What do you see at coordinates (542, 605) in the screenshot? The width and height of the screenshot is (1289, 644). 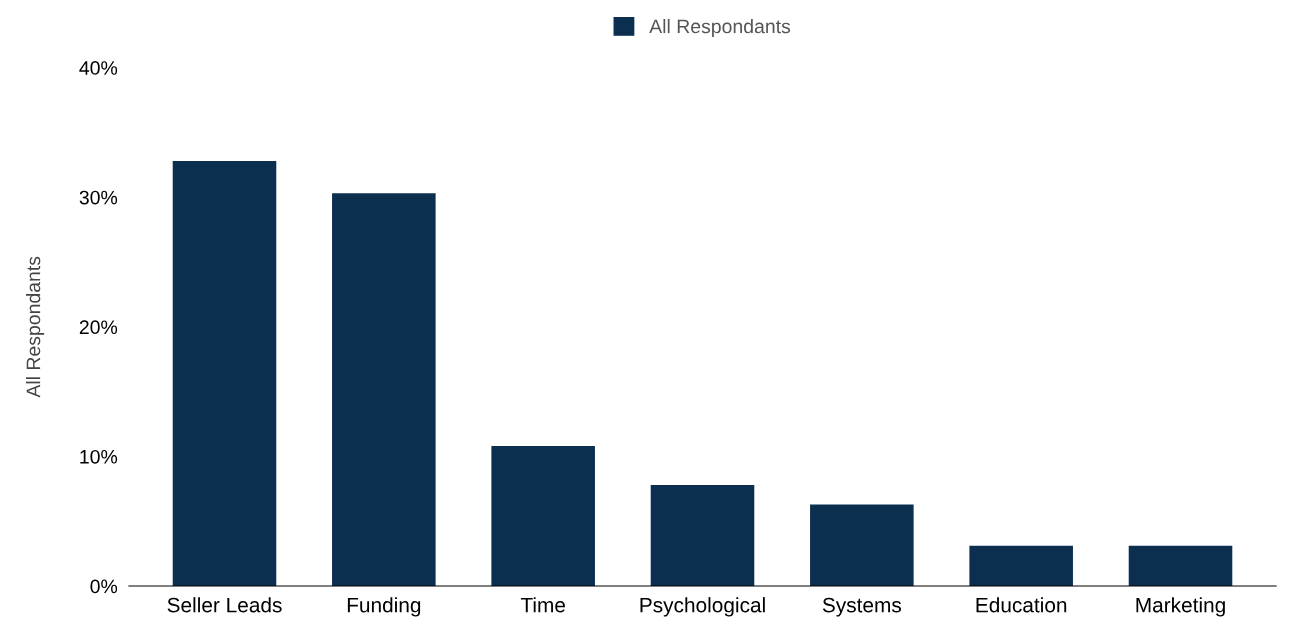 I see `x-tick-label: Time` at bounding box center [542, 605].